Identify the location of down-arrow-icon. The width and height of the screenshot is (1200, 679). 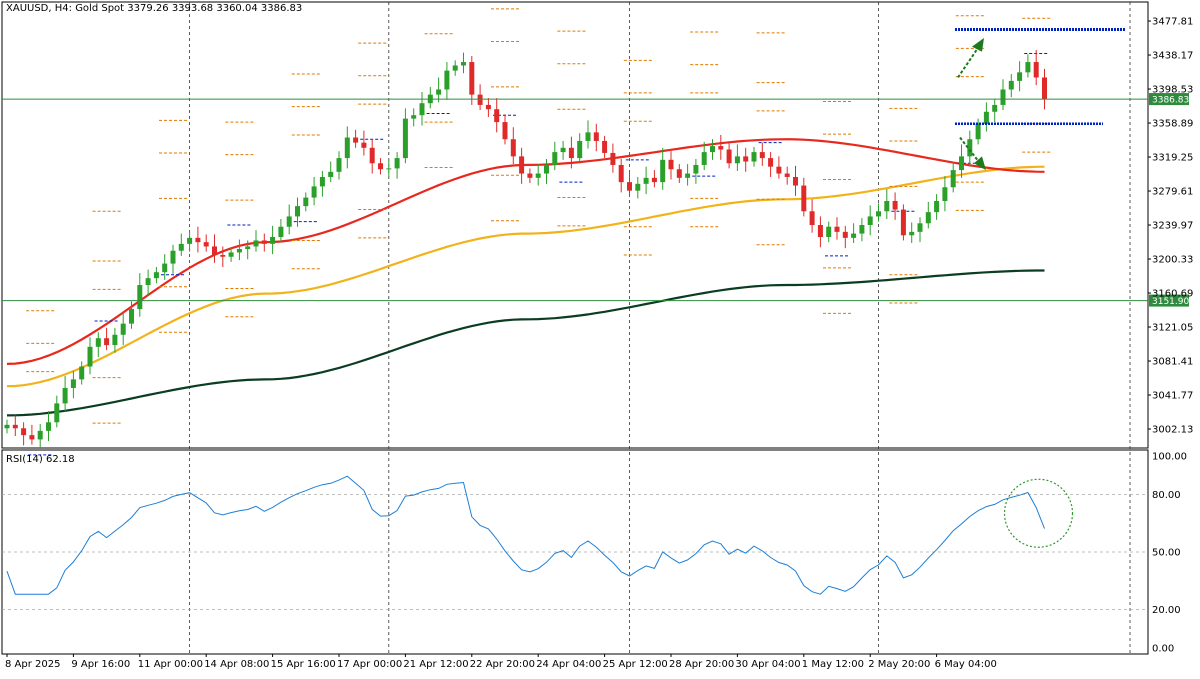
(980, 163).